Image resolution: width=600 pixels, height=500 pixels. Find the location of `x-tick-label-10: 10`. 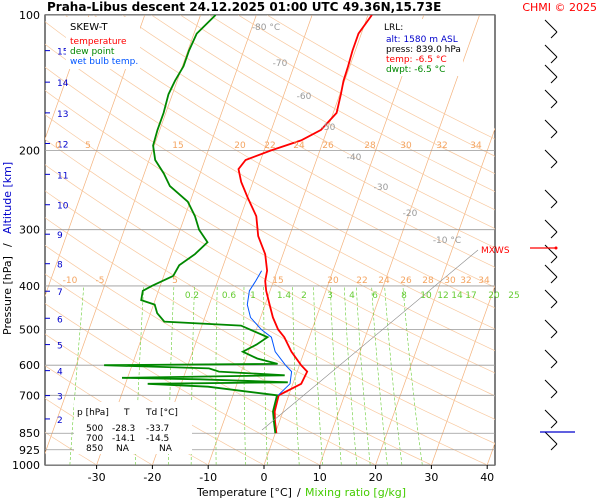

x-tick-label-10: 10 is located at coordinates (320, 477).